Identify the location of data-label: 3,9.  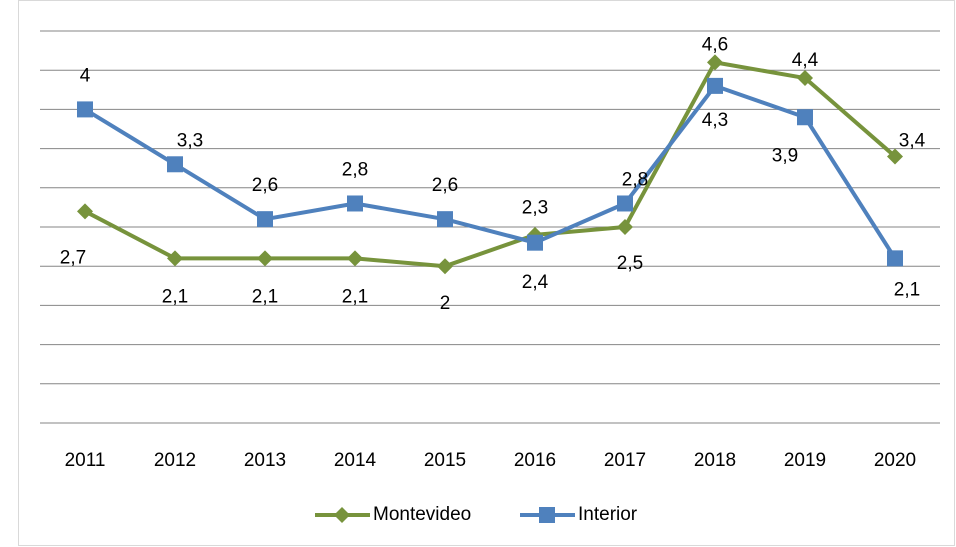
(785, 155).